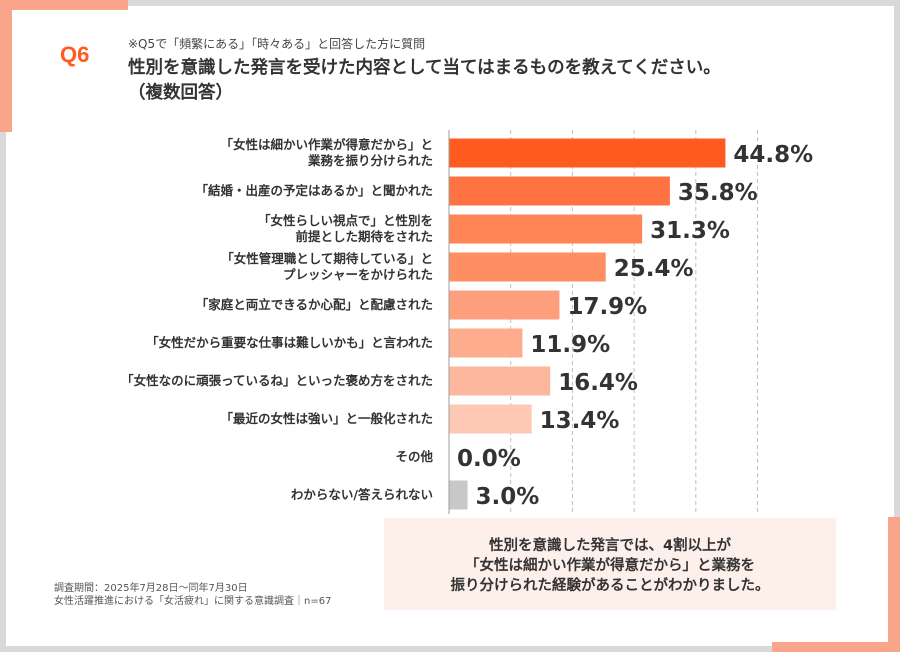 The image size is (900, 652). What do you see at coordinates (610, 546) in the screenshot?
I see `summary-line1: 性別を意識した発言では、4割以上が` at bounding box center [610, 546].